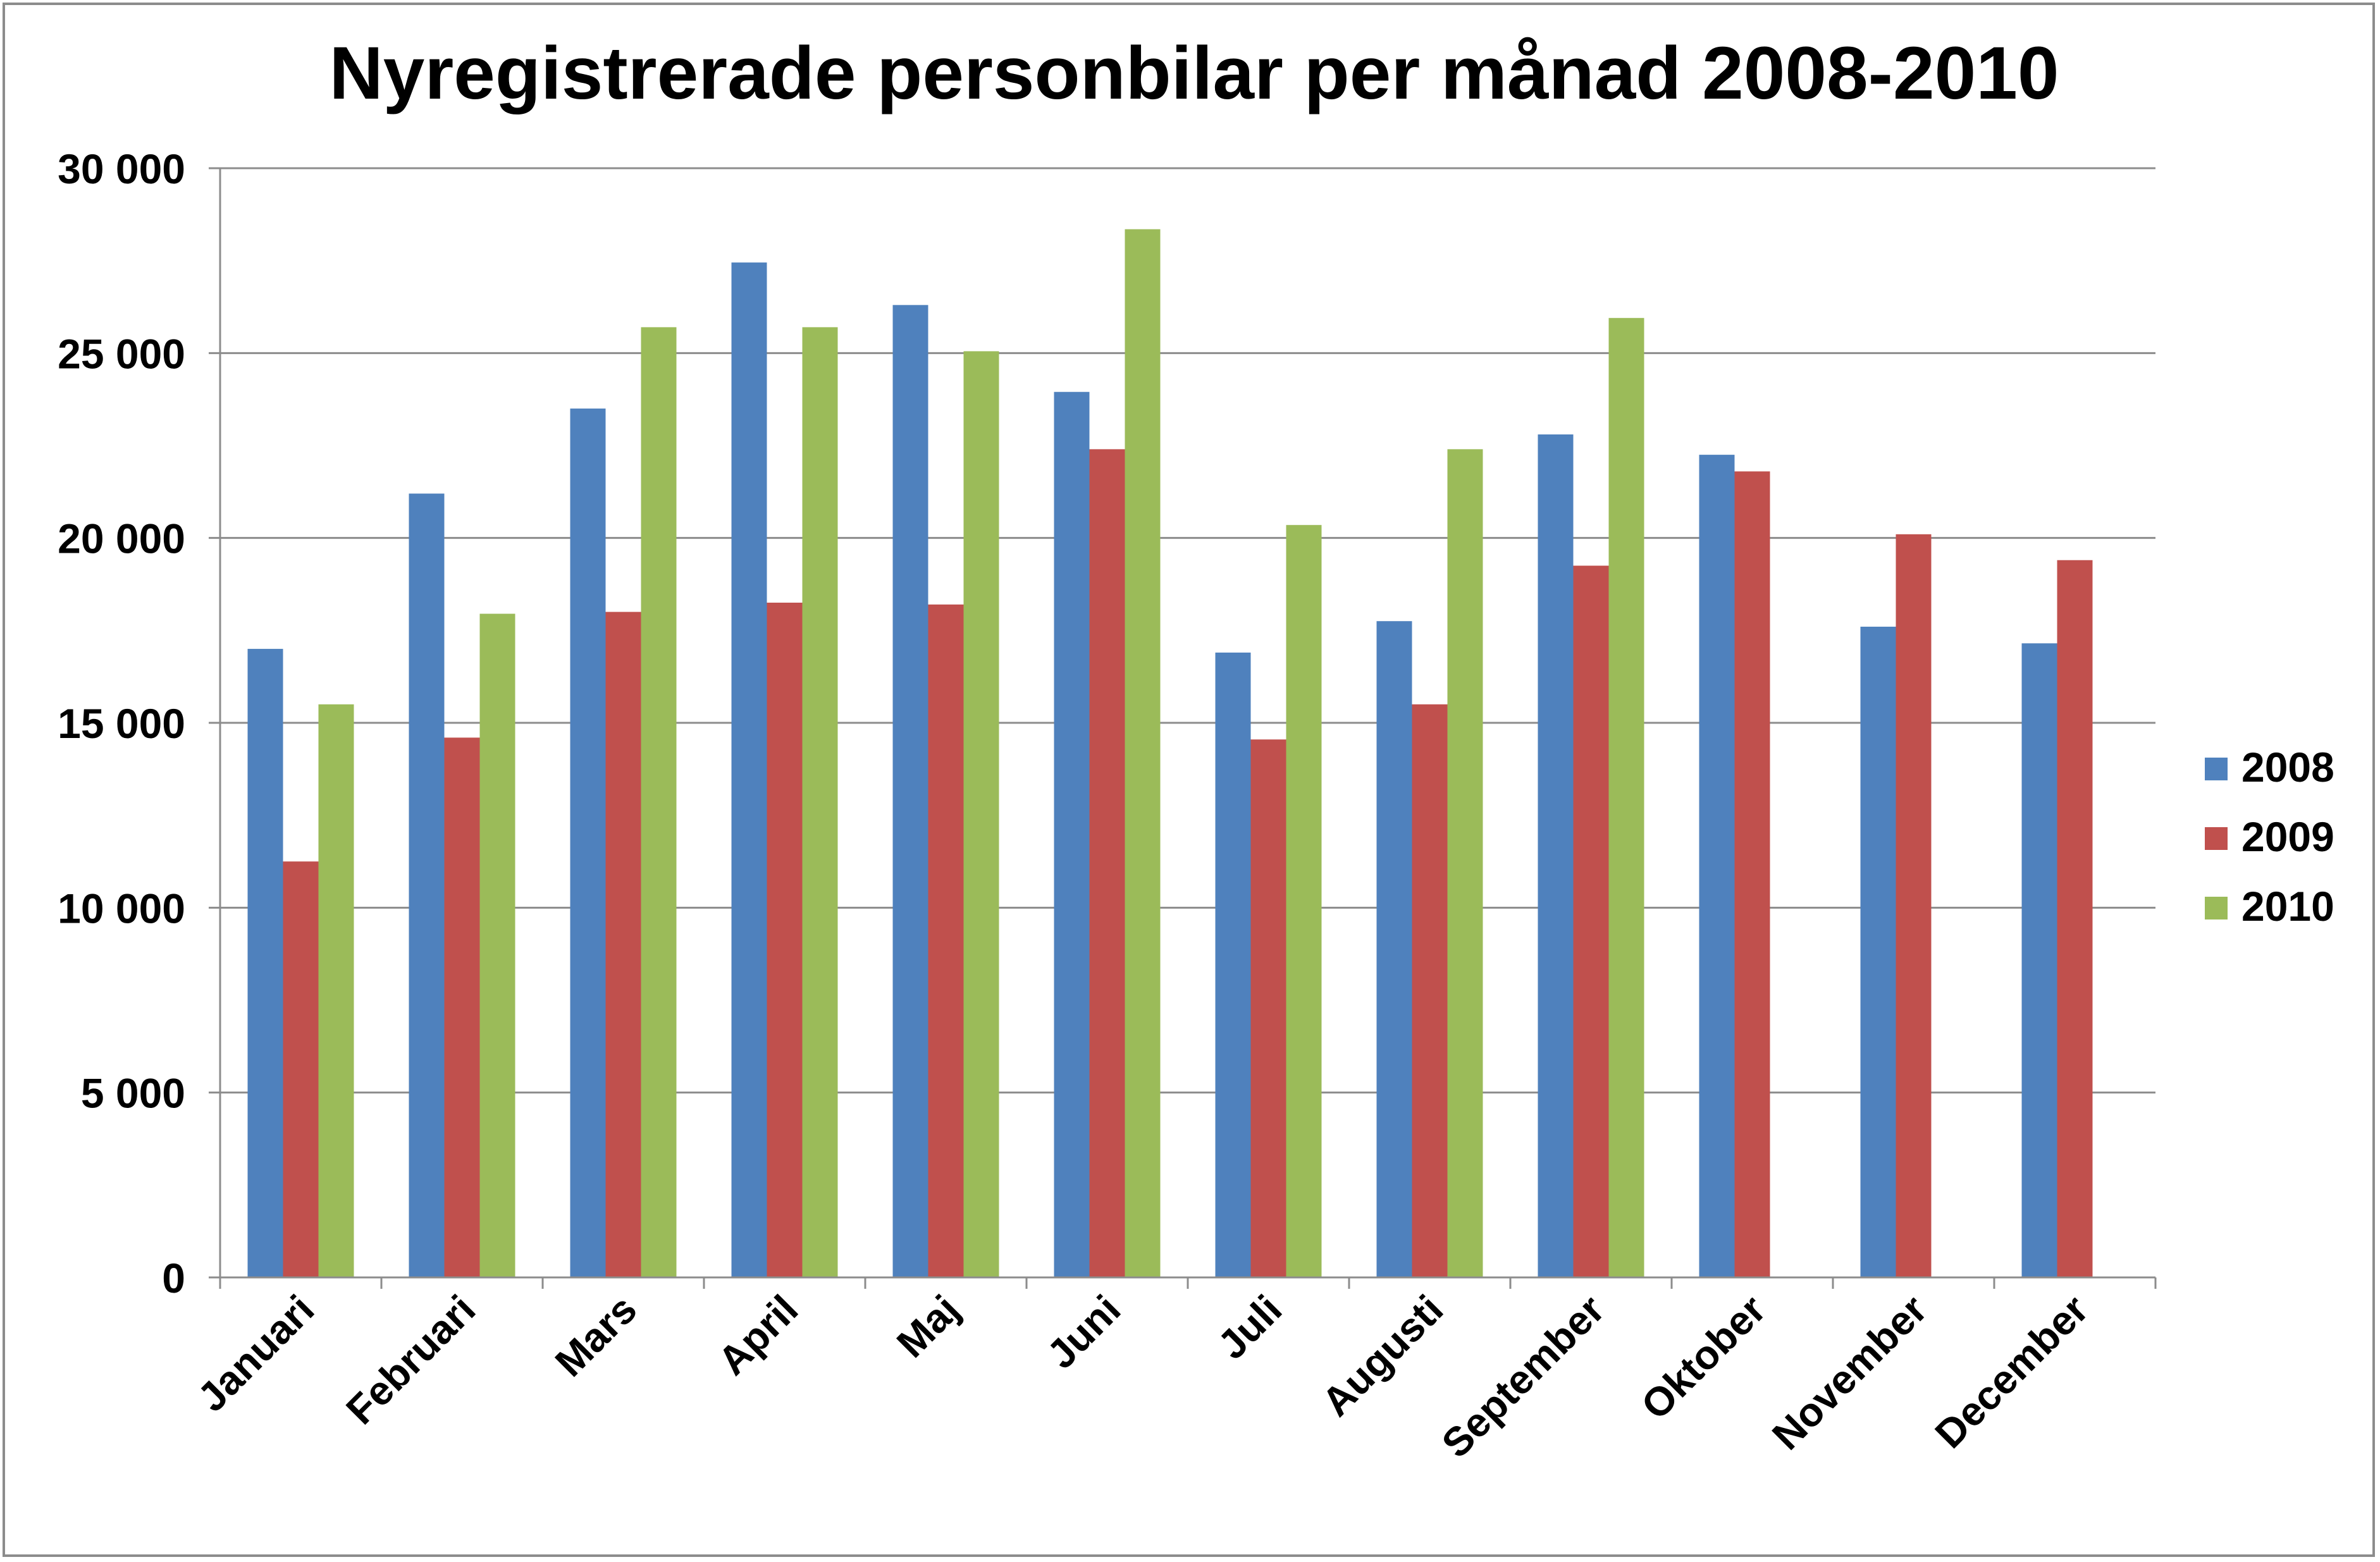 This screenshot has height=1562, width=2380. What do you see at coordinates (2012, 1371) in the screenshot?
I see `x-tick-label: December` at bounding box center [2012, 1371].